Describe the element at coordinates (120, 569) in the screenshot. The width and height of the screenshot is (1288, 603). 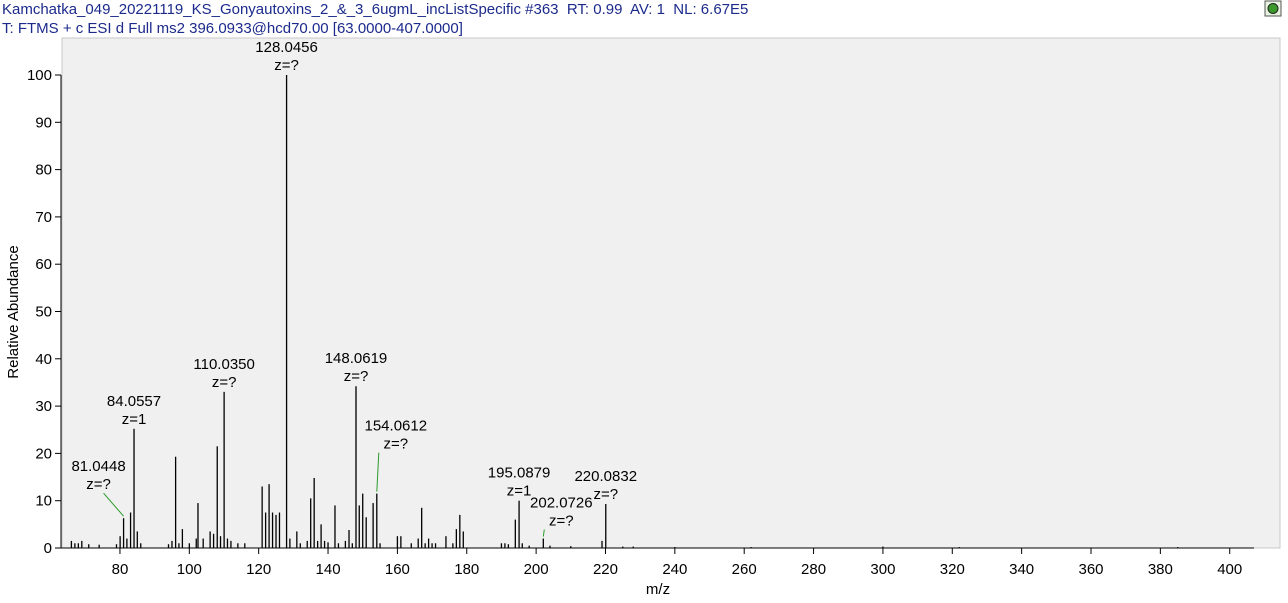
I see `x-tick-label: 80` at that location.